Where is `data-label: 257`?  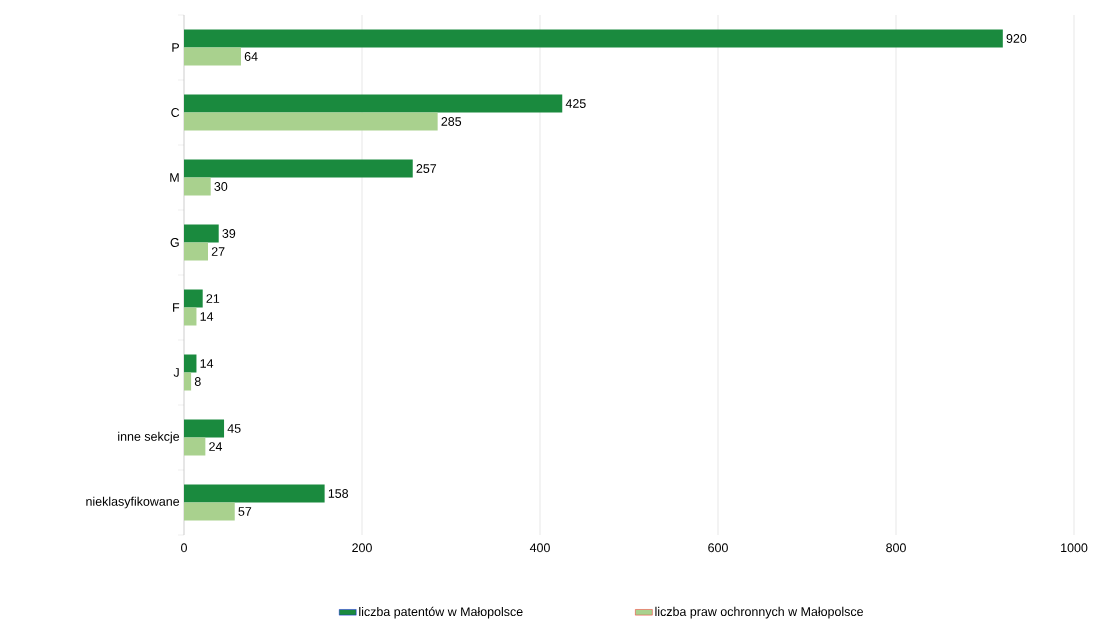 data-label: 257 is located at coordinates (426, 168).